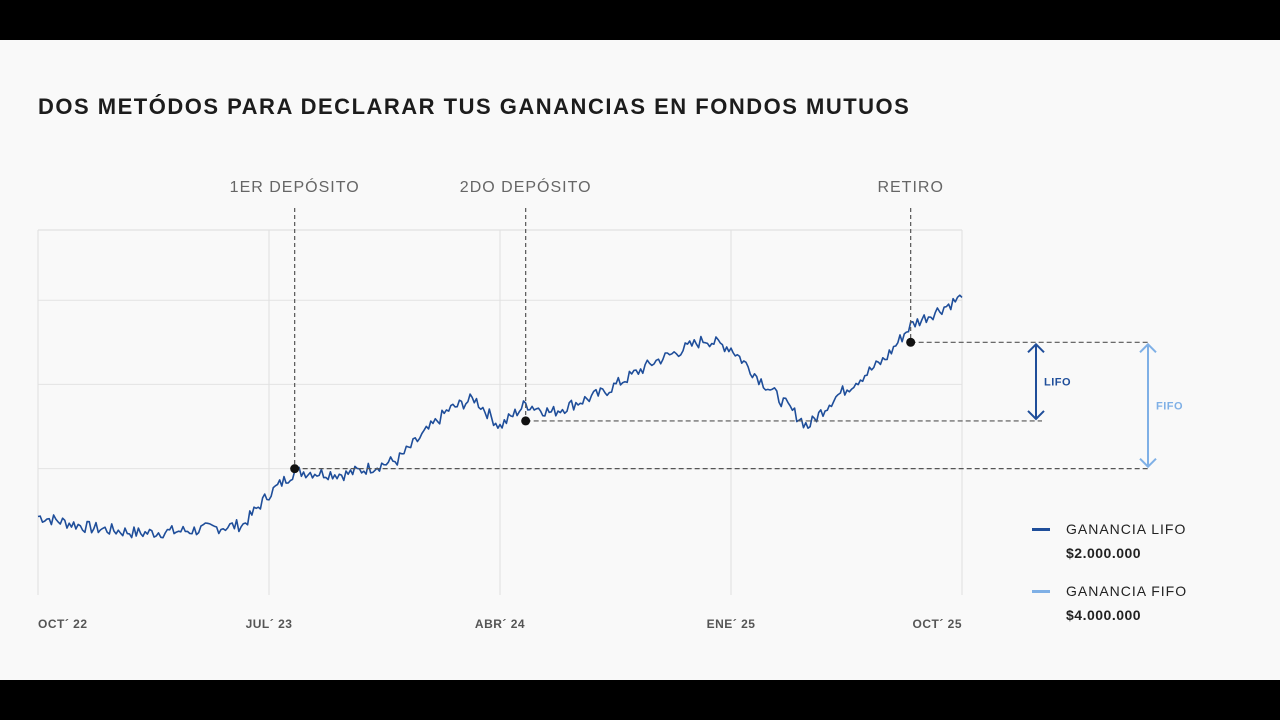 This screenshot has height=720, width=1280. Describe the element at coordinates (269, 624) in the screenshot. I see `x-tick-label: JUL´ 23` at that location.